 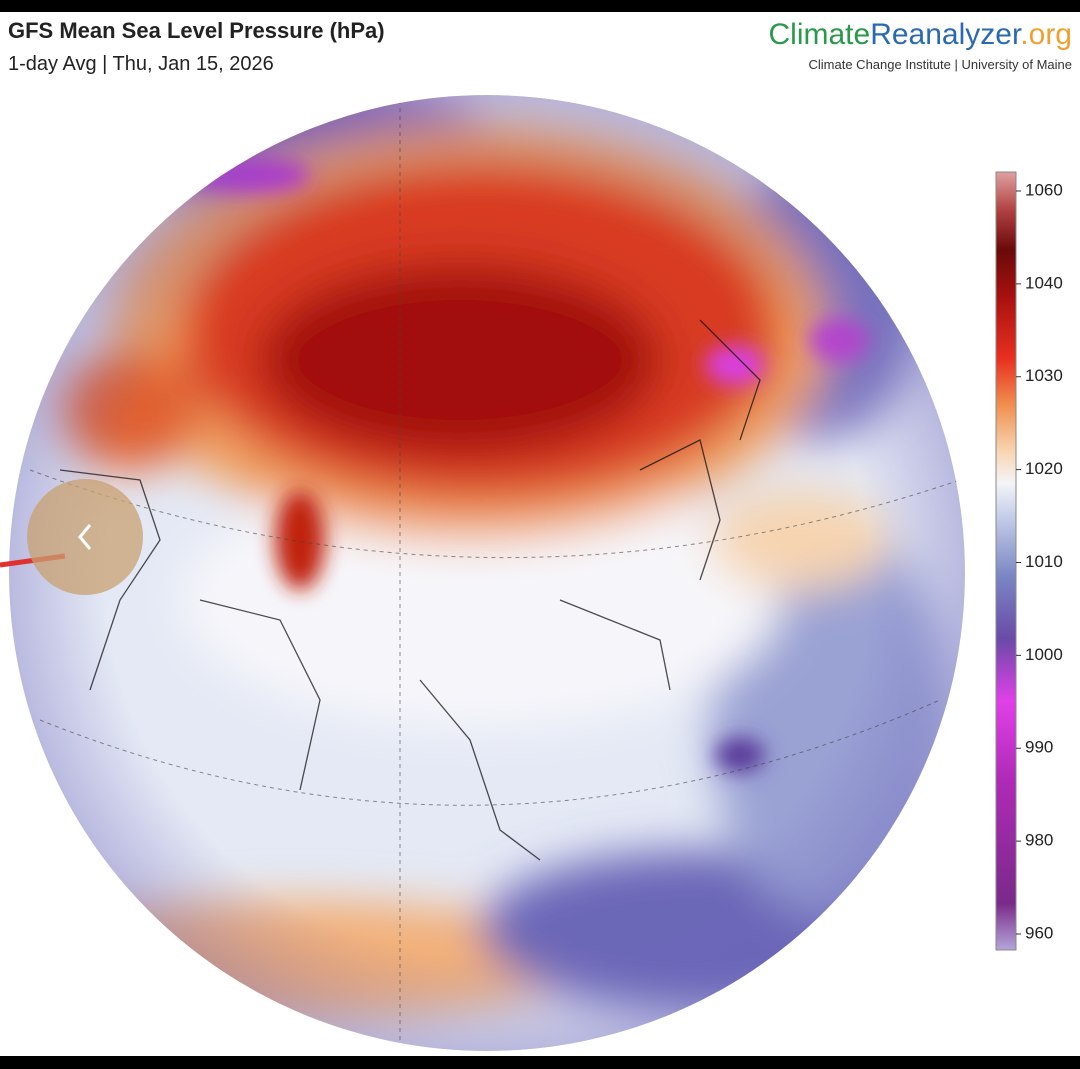 I want to click on logo-part: Climate, so click(x=820, y=34).